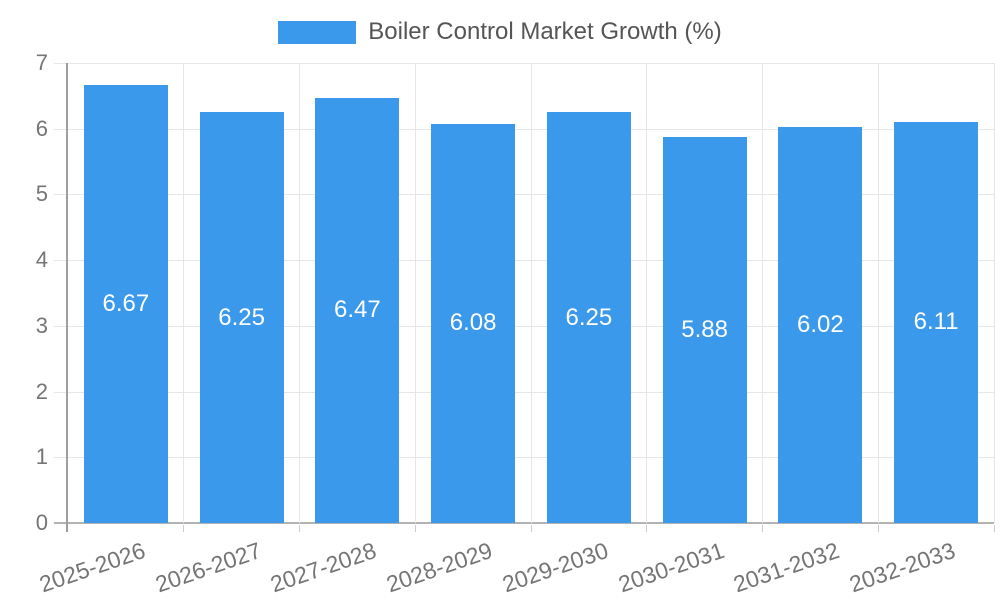 This screenshot has height=600, width=1000. Describe the element at coordinates (671, 567) in the screenshot. I see `x-axis-label: 2030-2031` at that location.